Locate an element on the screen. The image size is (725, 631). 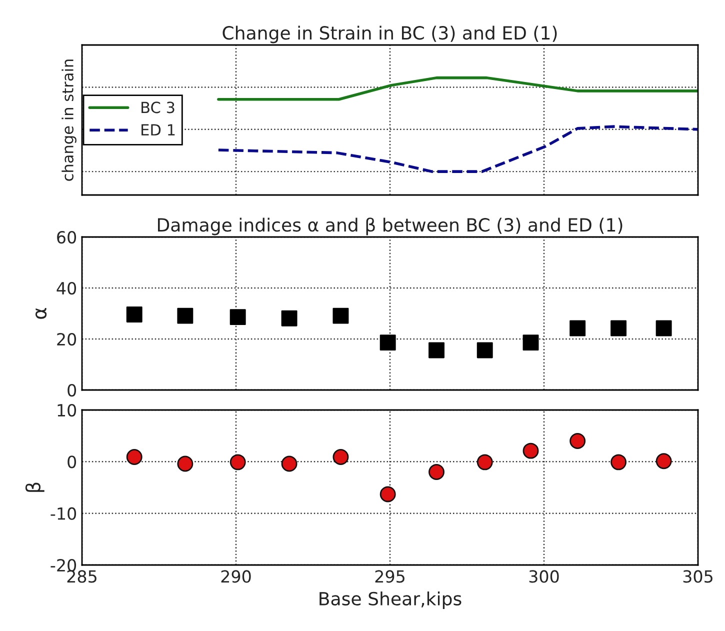
y-tick-label: 10 is located at coordinates (67, 410).